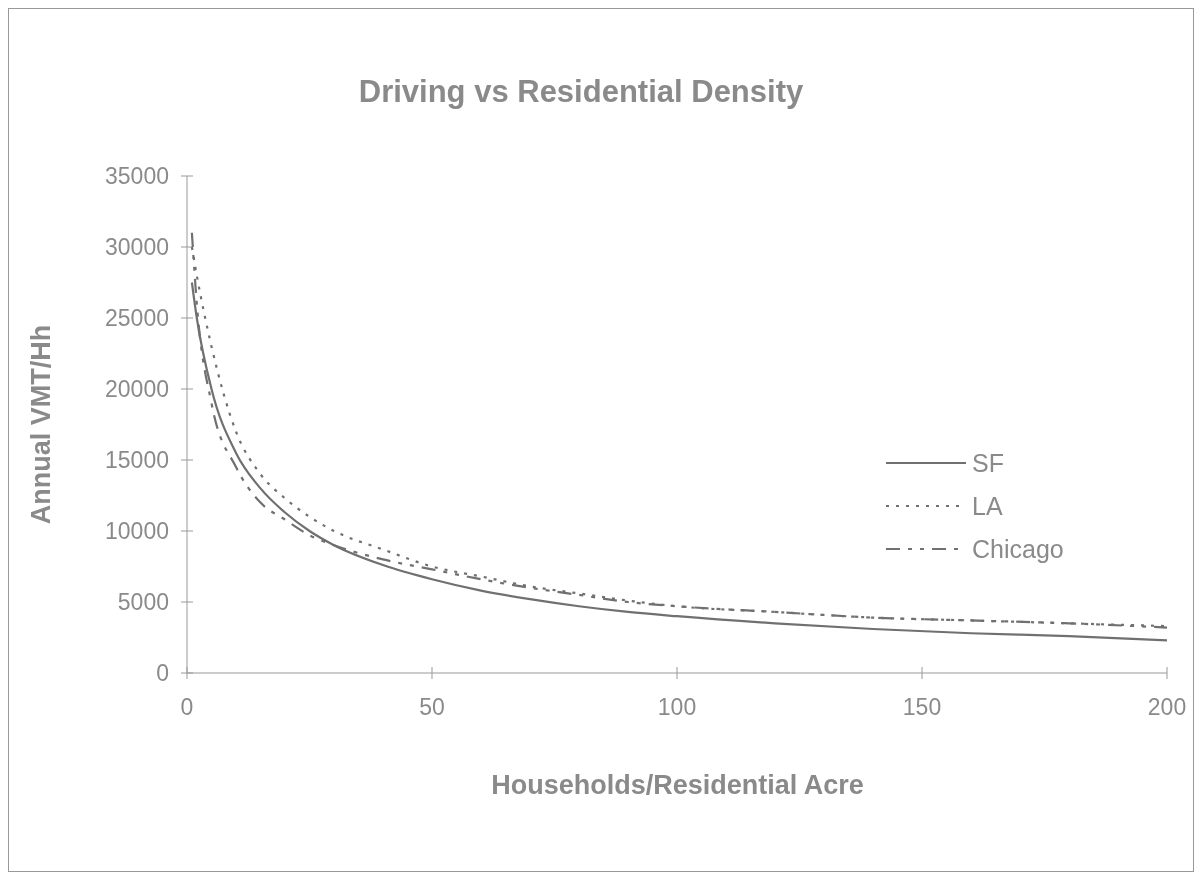 Image resolution: width=1202 pixels, height=880 pixels. What do you see at coordinates (987, 505) in the screenshot?
I see `legend-label: LA` at bounding box center [987, 505].